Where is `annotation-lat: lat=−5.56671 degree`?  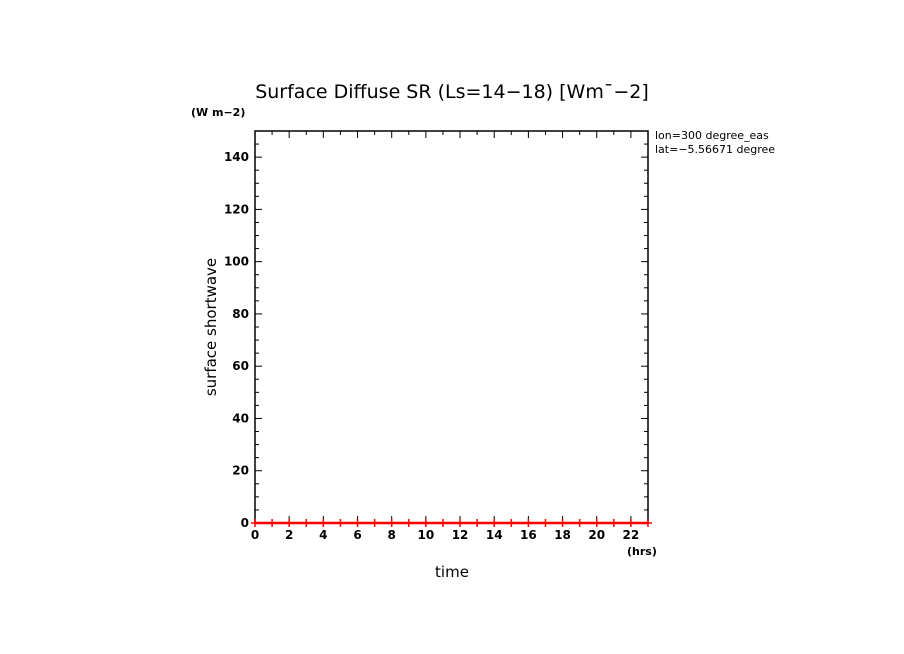
annotation-lat: lat=−5.56671 degree is located at coordinates (715, 149).